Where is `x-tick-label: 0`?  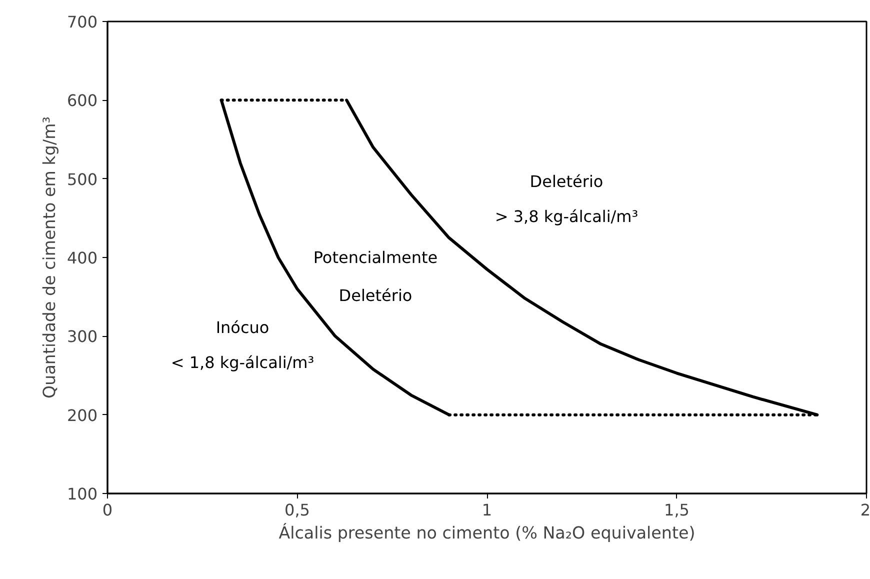 x-tick-label: 0 is located at coordinates (107, 510).